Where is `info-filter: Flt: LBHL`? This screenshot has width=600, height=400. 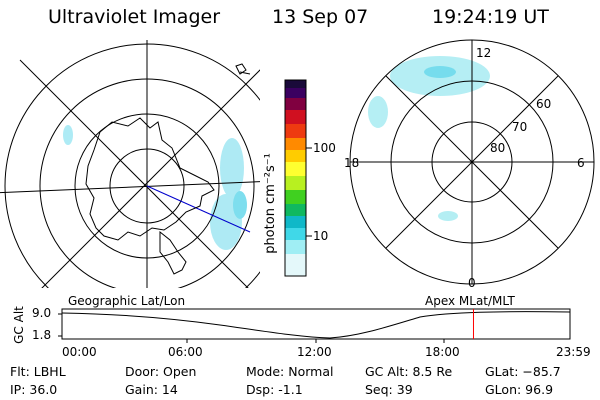 info-filter: Flt: LBHL is located at coordinates (38, 371).